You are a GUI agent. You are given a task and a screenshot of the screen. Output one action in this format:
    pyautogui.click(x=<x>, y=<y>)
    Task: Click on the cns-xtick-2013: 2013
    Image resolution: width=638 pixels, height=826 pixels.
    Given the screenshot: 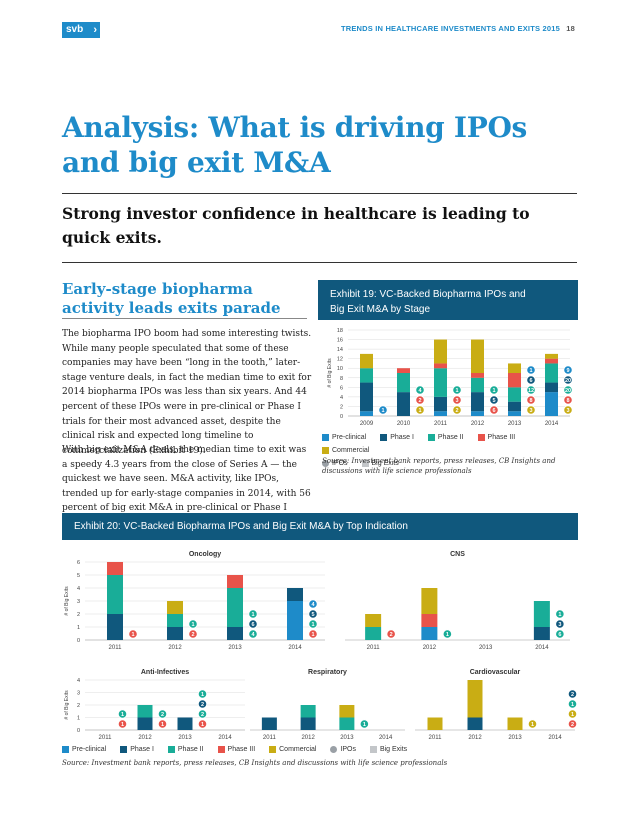 What is the action you would take?
    pyautogui.click(x=486, y=648)
    